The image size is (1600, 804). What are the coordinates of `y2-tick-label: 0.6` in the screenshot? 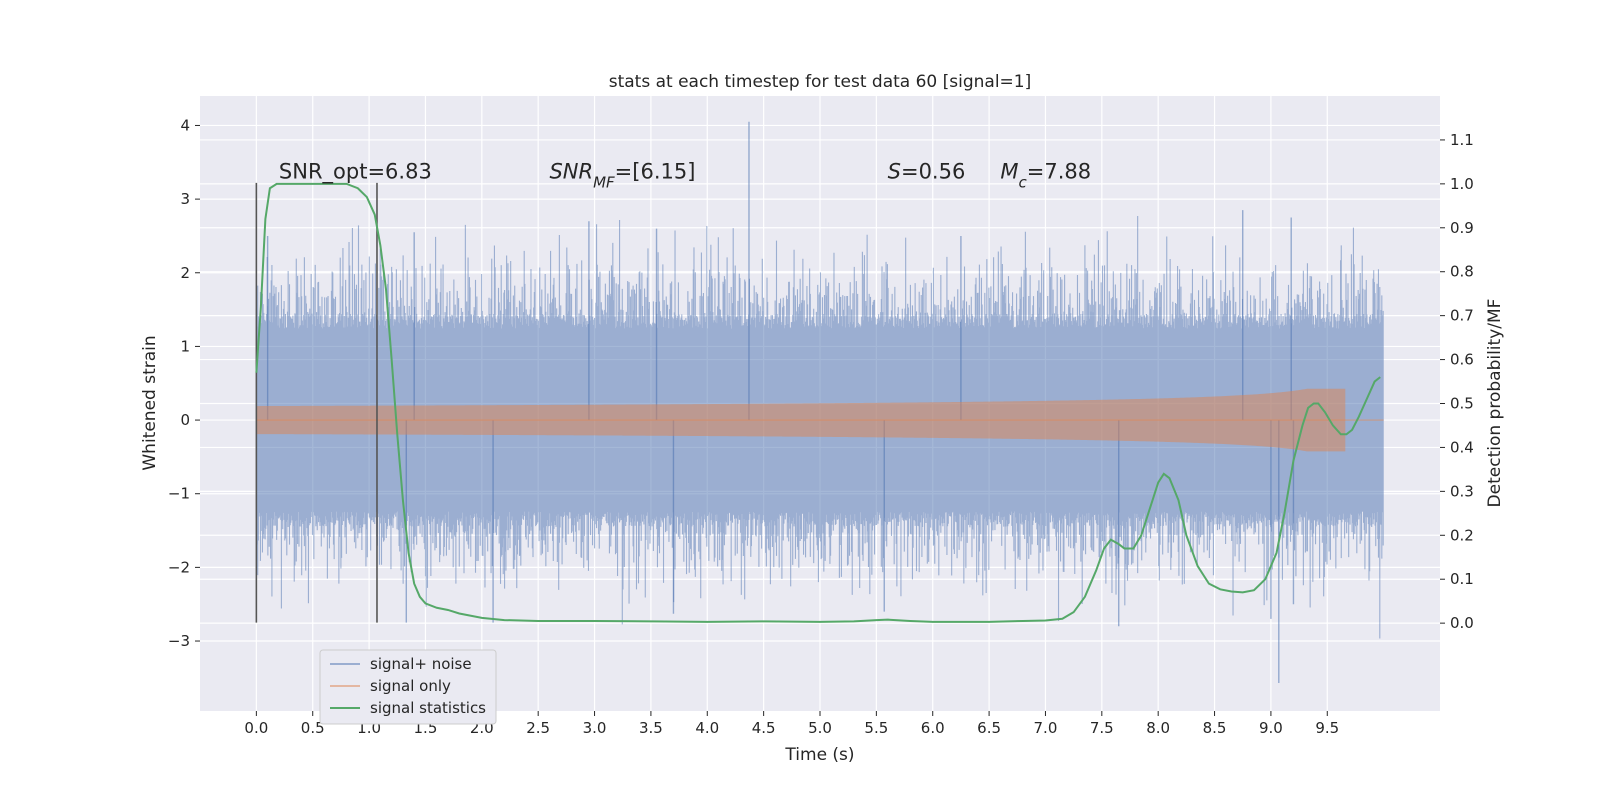 It's located at (1462, 360).